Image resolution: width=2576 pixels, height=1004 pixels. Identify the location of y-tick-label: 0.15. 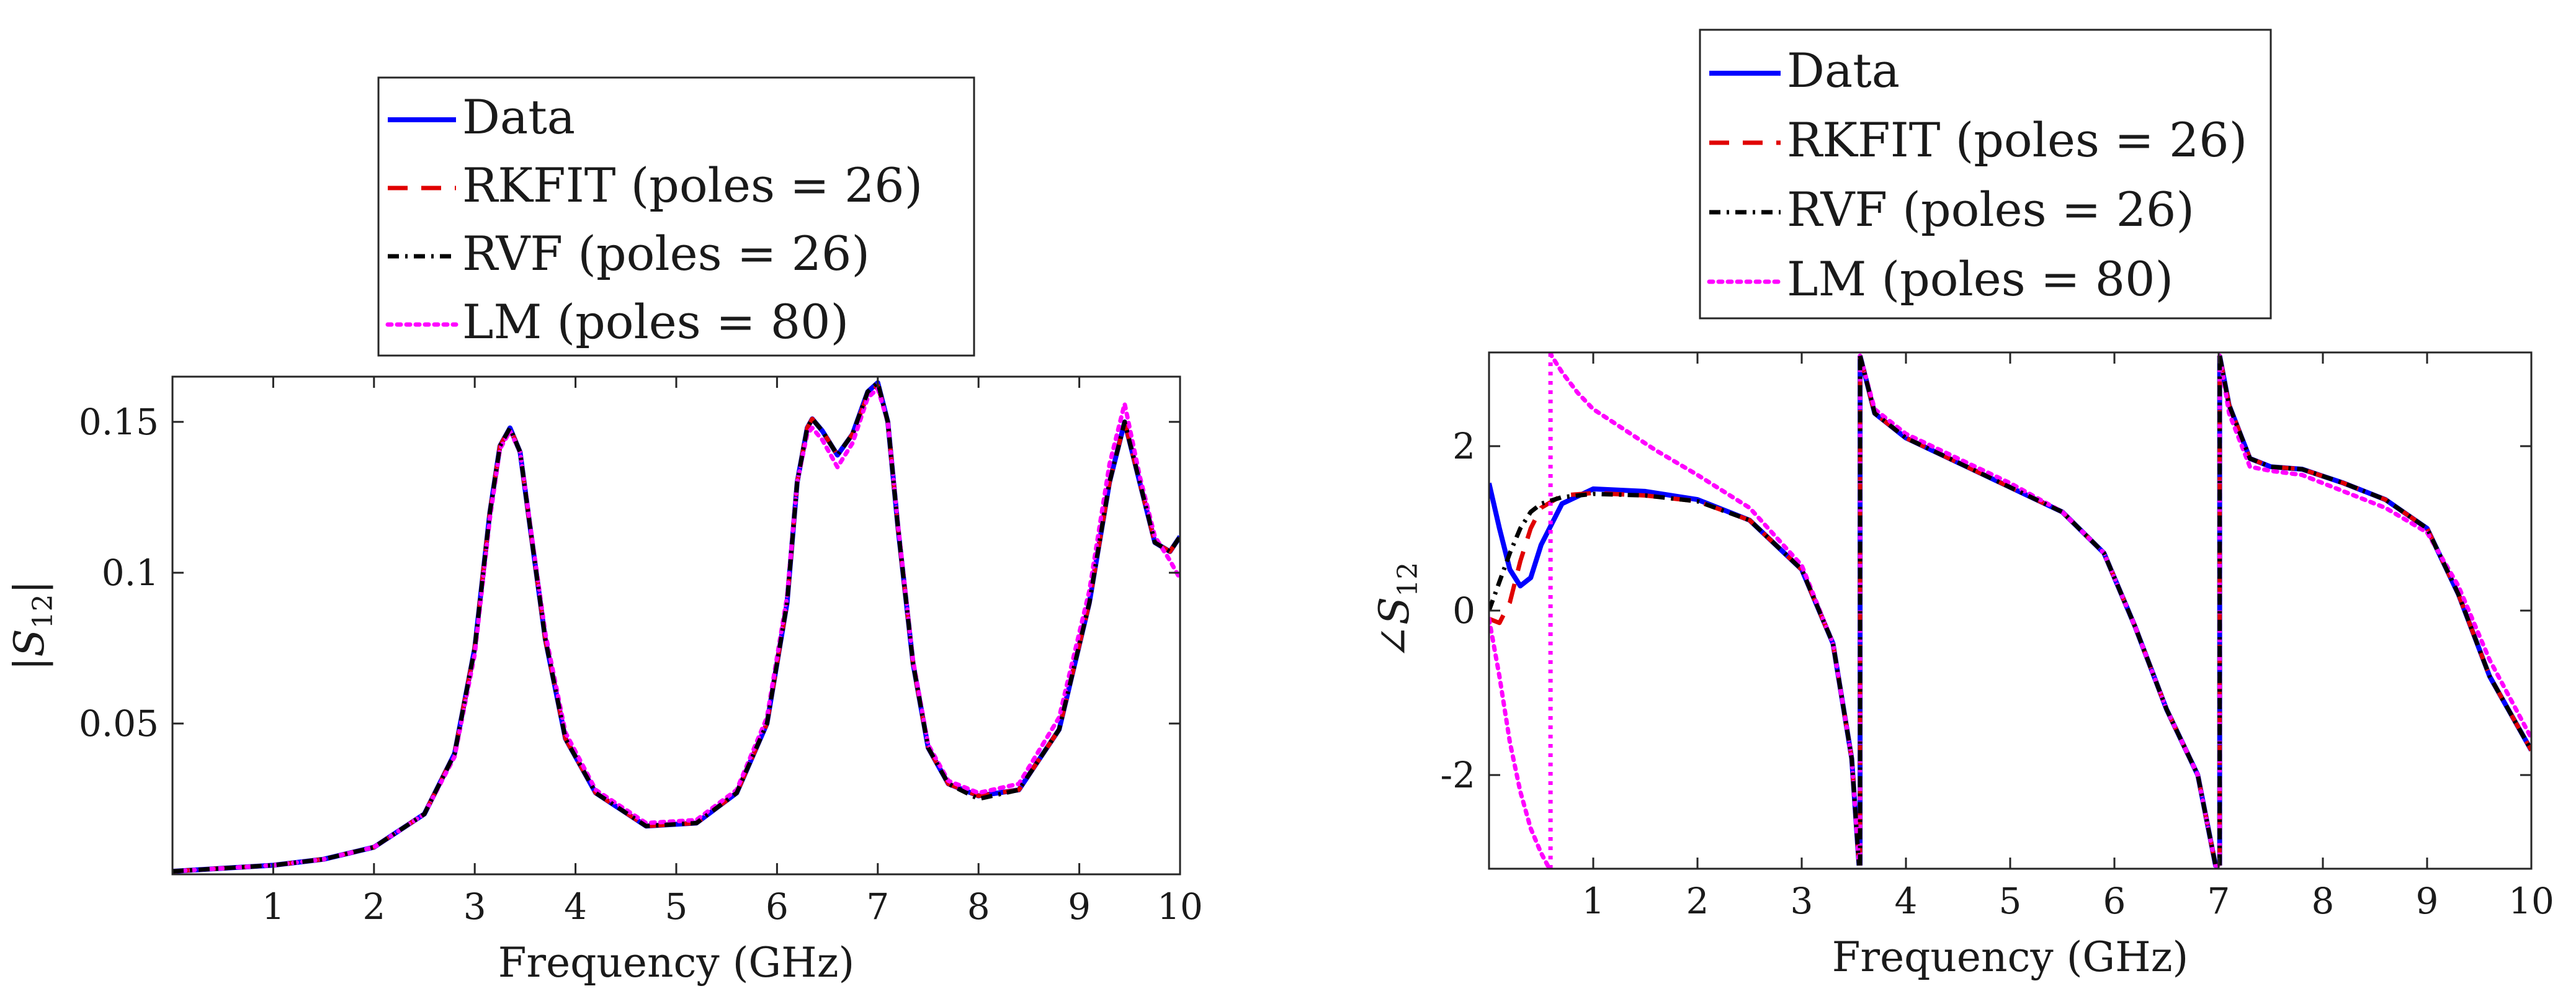
(119, 422).